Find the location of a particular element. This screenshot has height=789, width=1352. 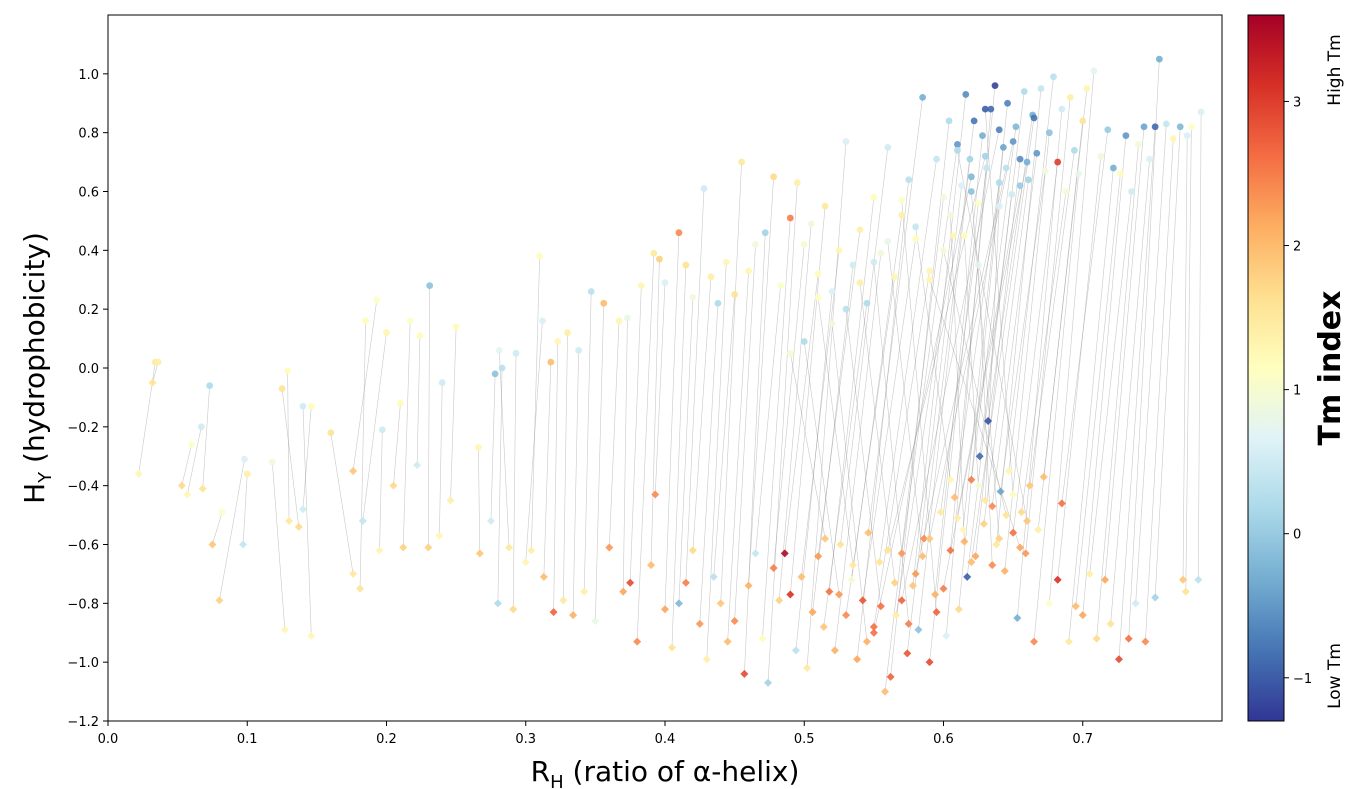

colorbar-gradient is located at coordinates (1266, 368).